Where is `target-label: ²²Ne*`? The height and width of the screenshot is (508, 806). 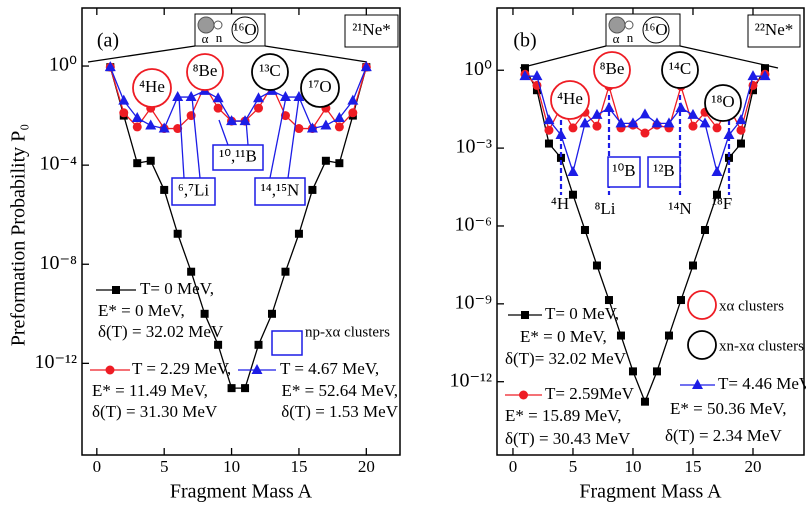 target-label: ²²Ne* is located at coordinates (774, 29).